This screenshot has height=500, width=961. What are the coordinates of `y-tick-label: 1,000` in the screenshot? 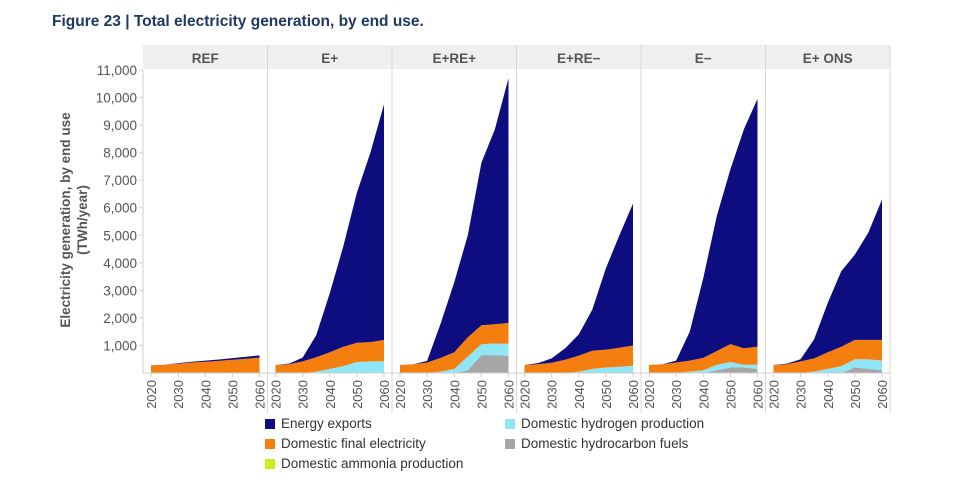 It's located at (120, 345).